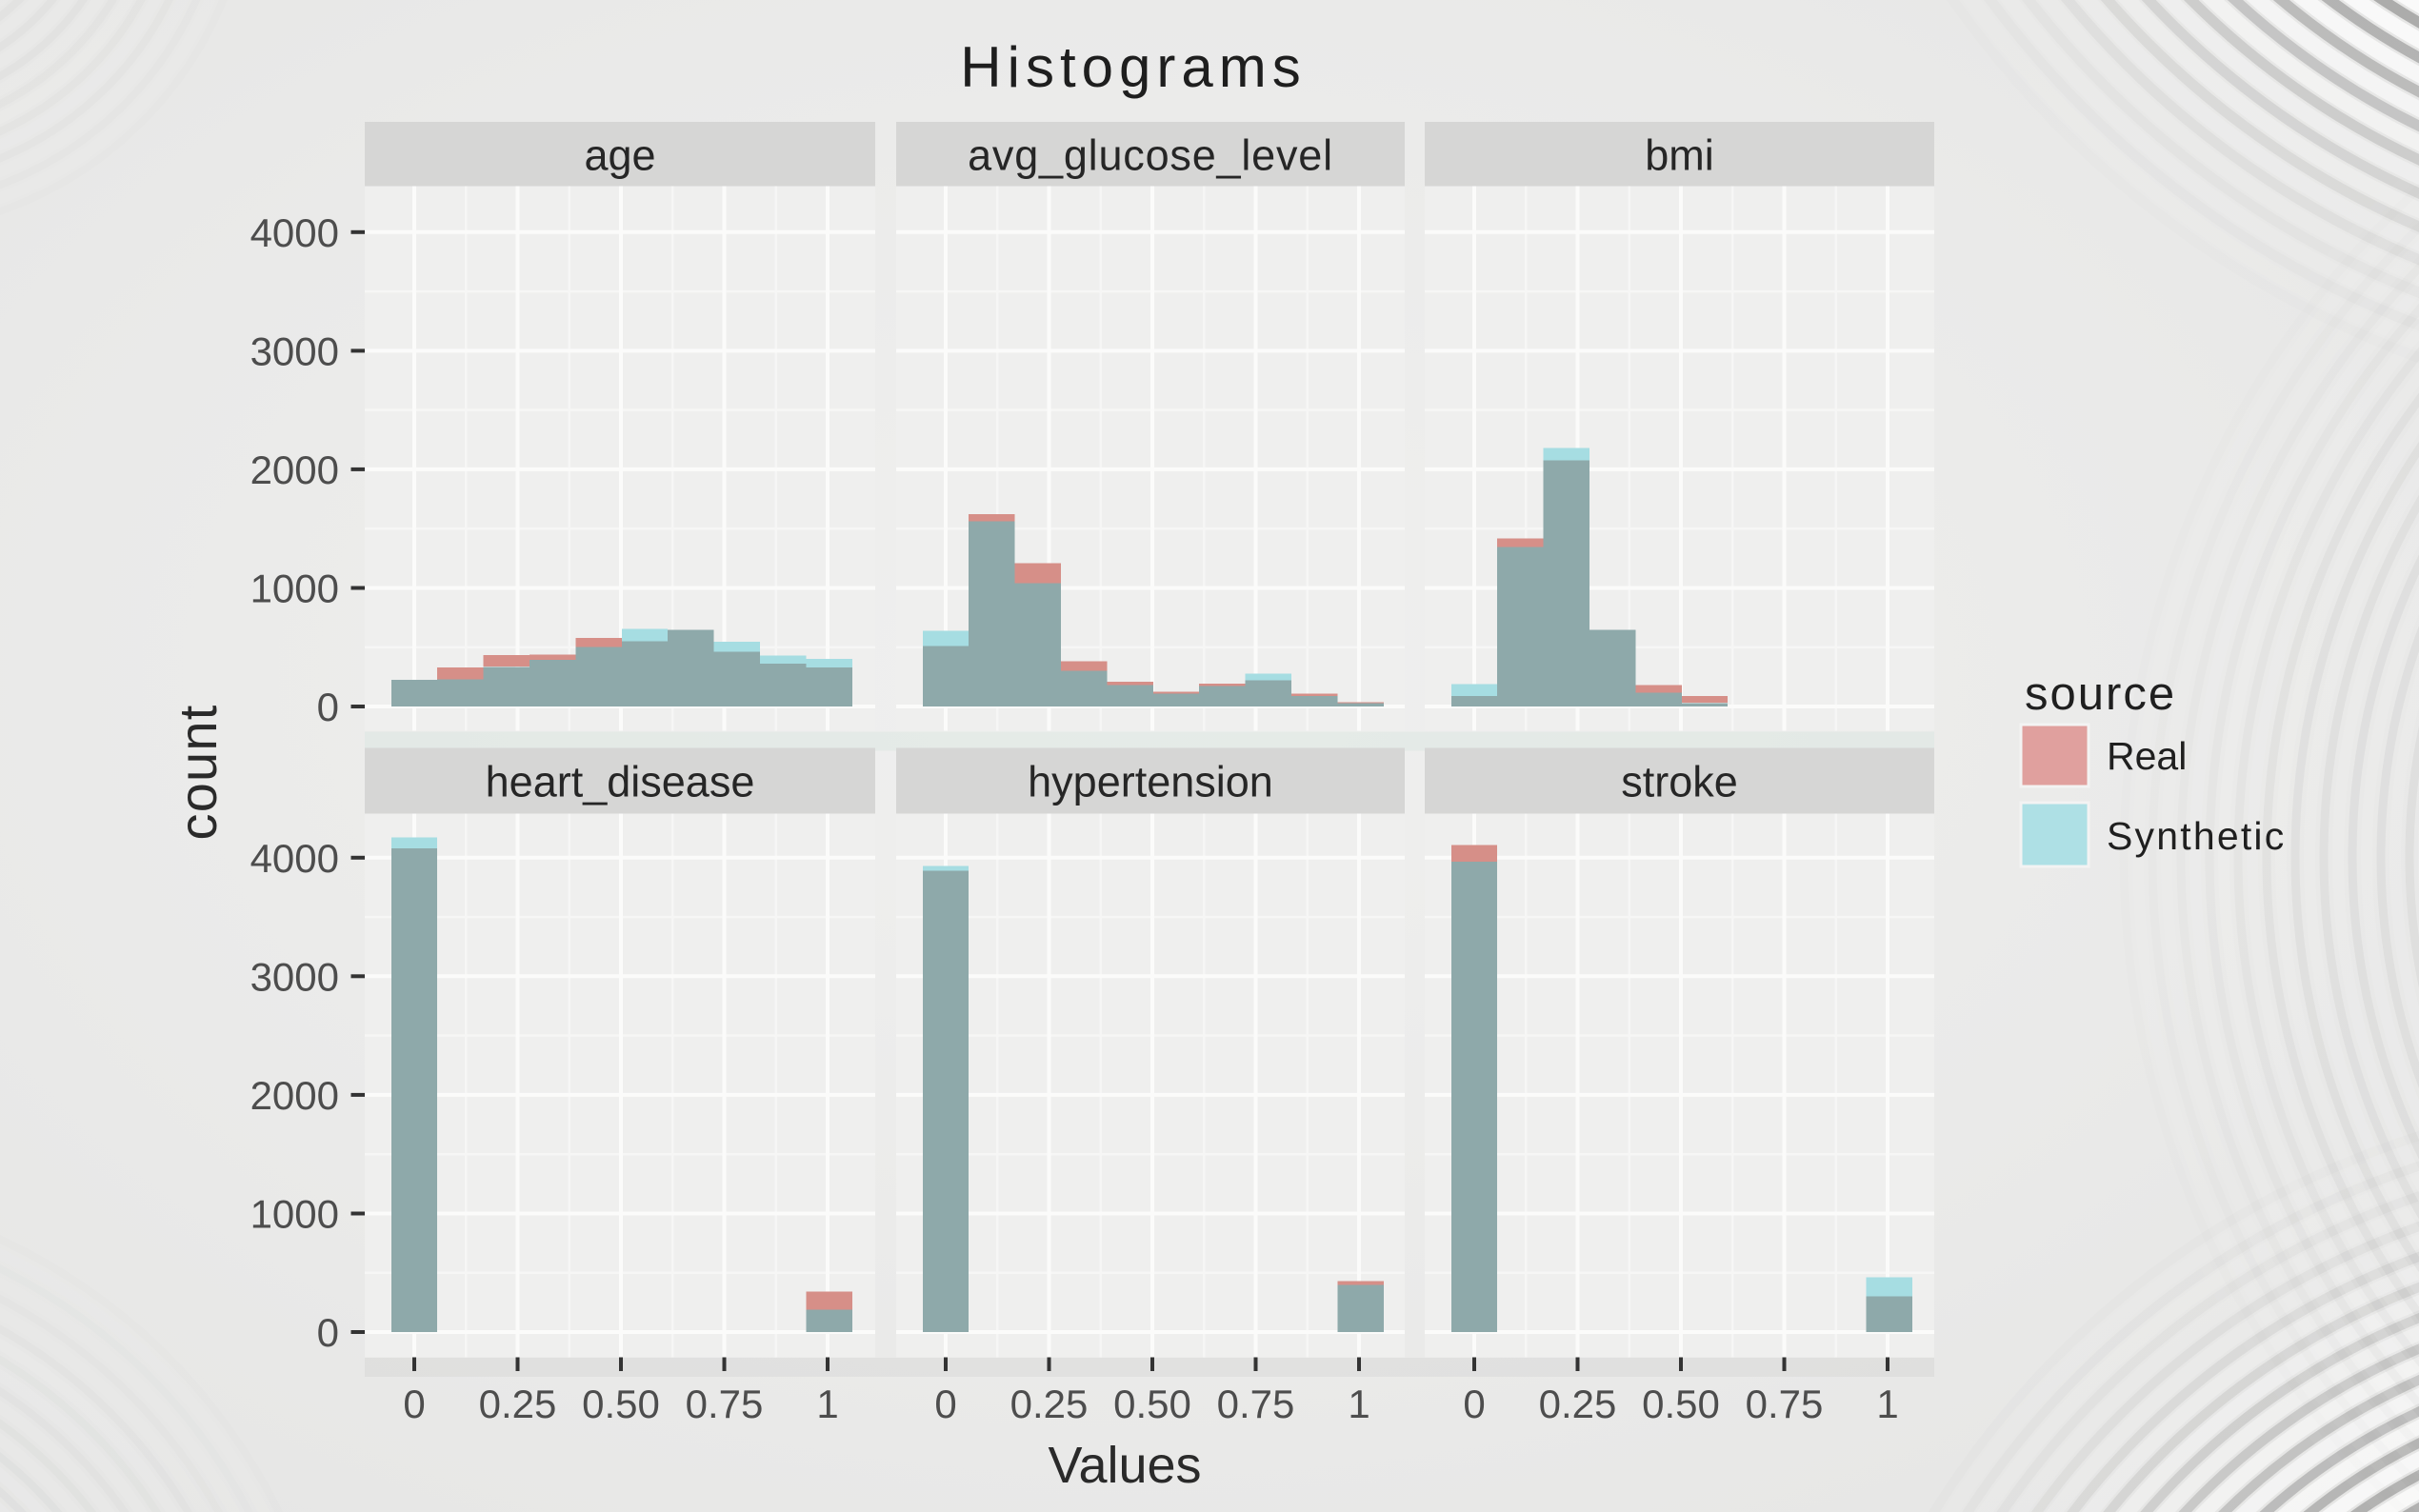  Describe the element at coordinates (2100, 694) in the screenshot. I see `svg-text: source` at that location.